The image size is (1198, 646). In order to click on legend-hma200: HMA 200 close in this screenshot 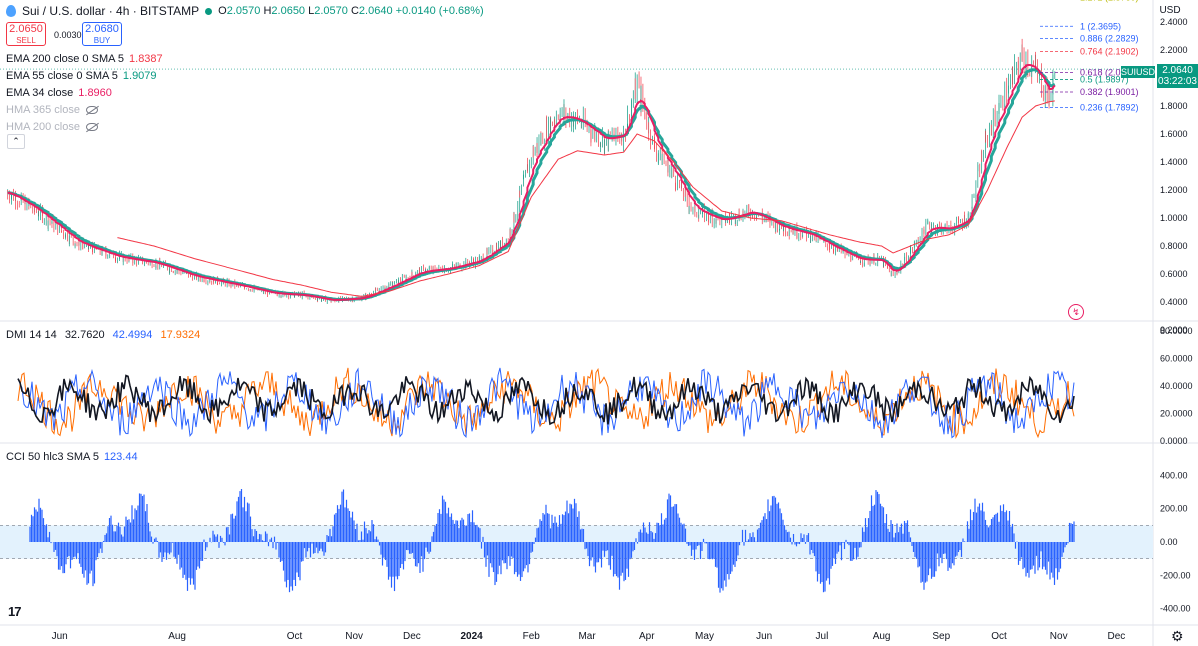, I will do `click(52, 127)`.